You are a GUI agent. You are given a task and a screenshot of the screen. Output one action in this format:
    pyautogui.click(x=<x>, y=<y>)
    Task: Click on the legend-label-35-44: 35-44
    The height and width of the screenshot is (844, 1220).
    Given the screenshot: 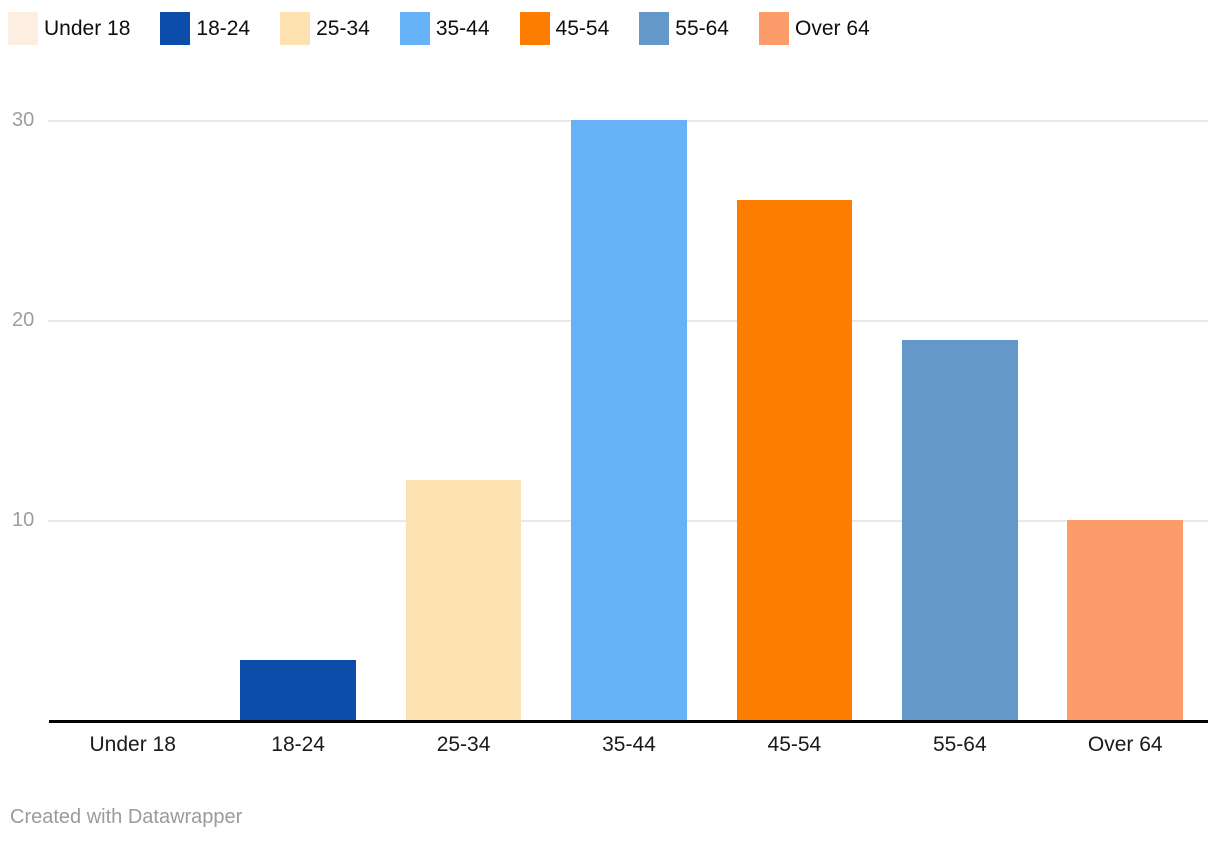 What is the action you would take?
    pyautogui.click(x=462, y=28)
    